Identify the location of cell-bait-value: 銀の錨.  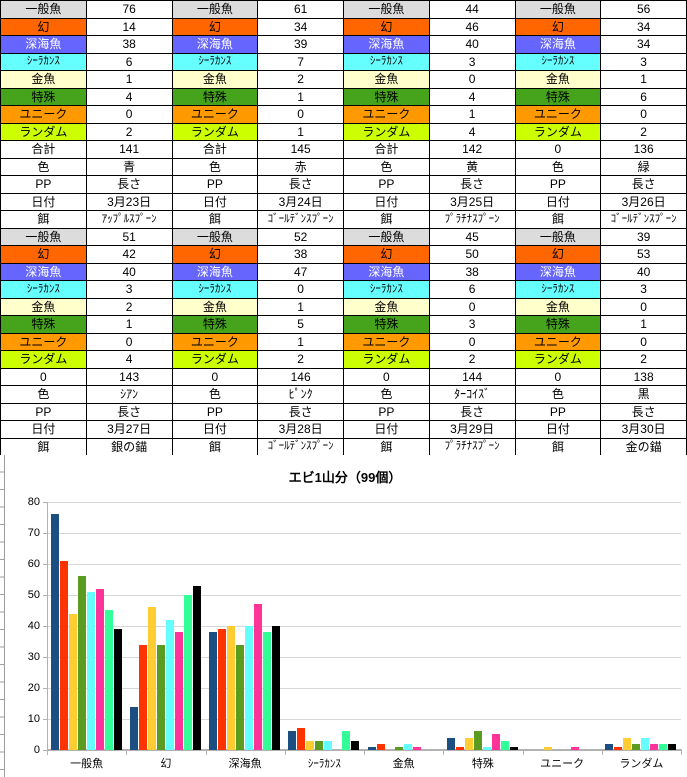
(129, 447).